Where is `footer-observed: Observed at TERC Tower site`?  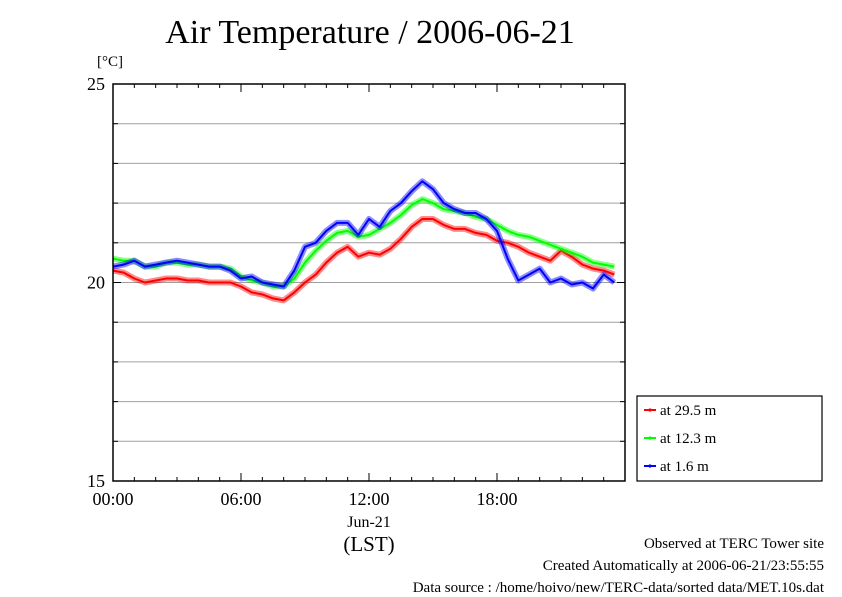 footer-observed: Observed at TERC Tower site is located at coordinates (733, 544).